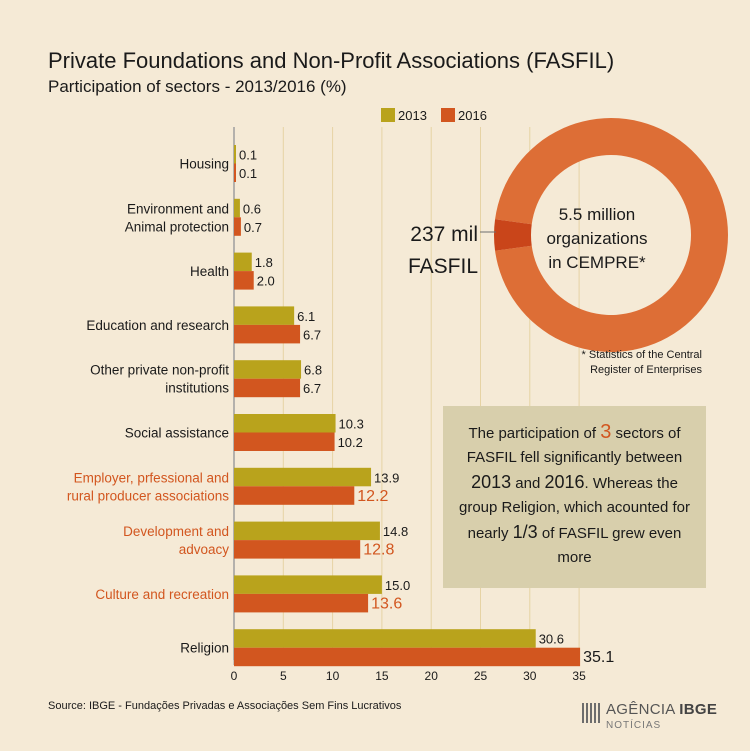 This screenshot has height=751, width=750. What do you see at coordinates (372, 496) in the screenshot?
I see `data-label-2016: 12.2` at bounding box center [372, 496].